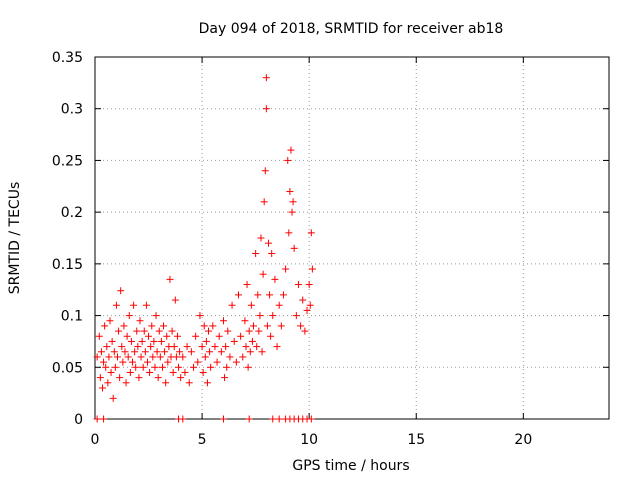 This screenshot has height=480, width=640. Describe the element at coordinates (78, 420) in the screenshot. I see `y-tick-label: 0` at that location.